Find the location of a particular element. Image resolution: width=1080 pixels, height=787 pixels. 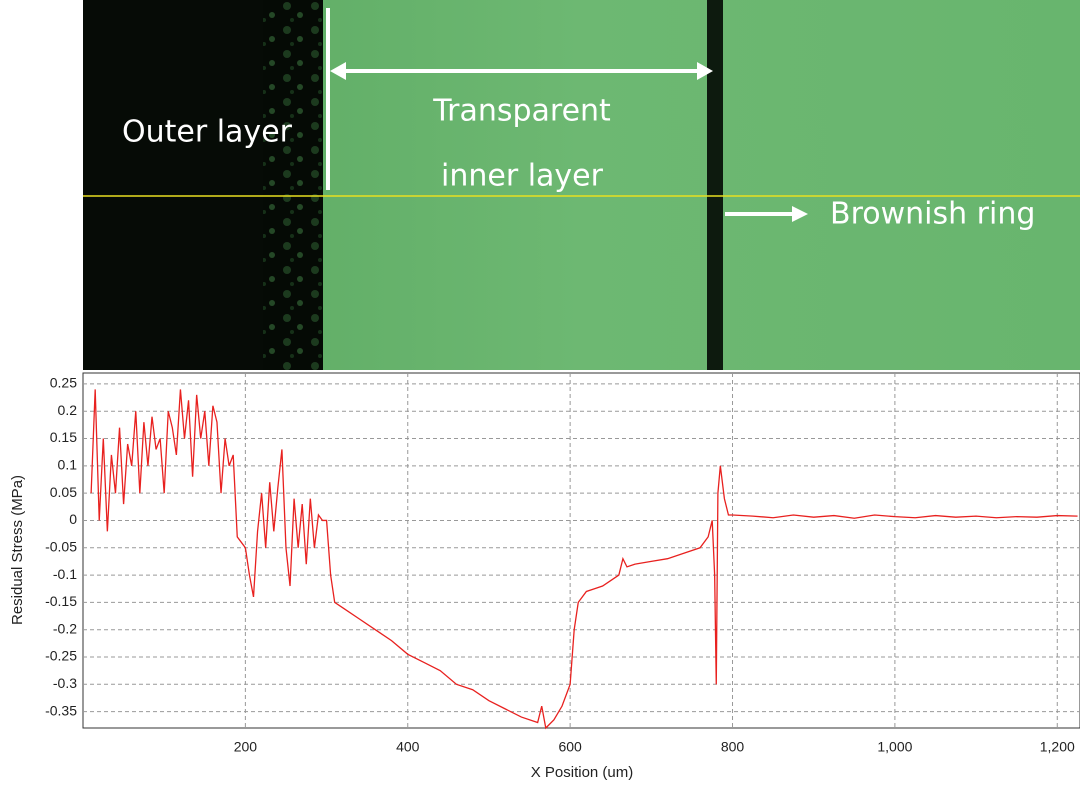

y-tick-label: -0.15 is located at coordinates (61, 601).